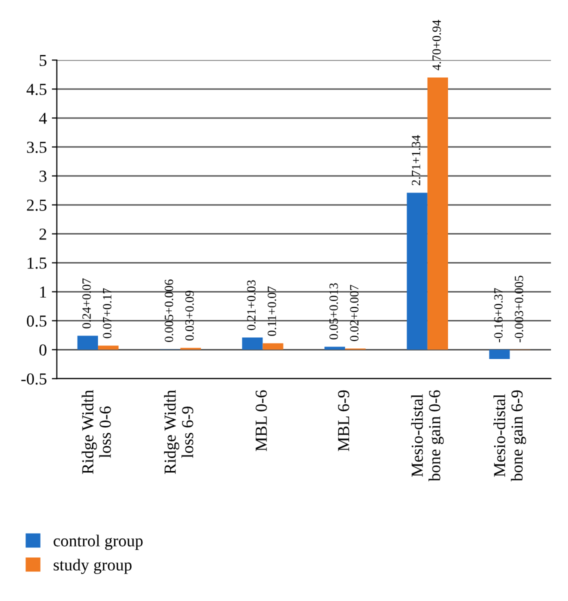  Describe the element at coordinates (498, 315) in the screenshot. I see `data-label: -0.16+0.37` at that location.